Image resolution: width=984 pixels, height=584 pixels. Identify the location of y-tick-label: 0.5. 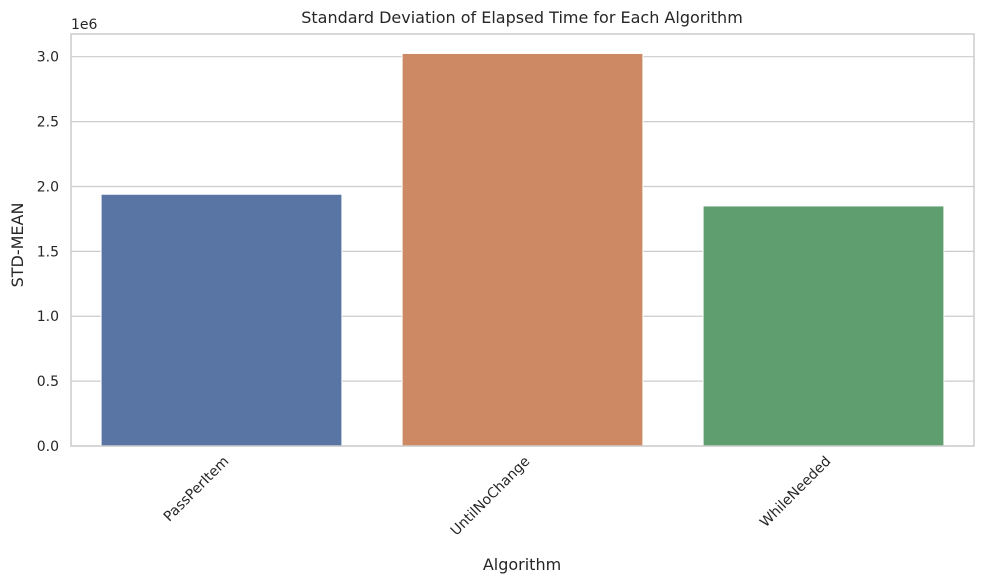
(48, 382).